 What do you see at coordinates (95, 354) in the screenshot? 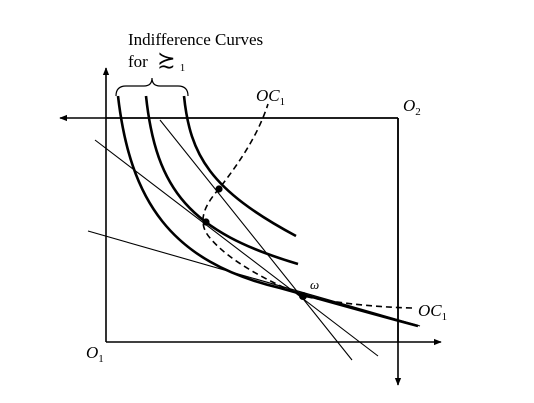
I see `origin-1-label: O1` at bounding box center [95, 354].